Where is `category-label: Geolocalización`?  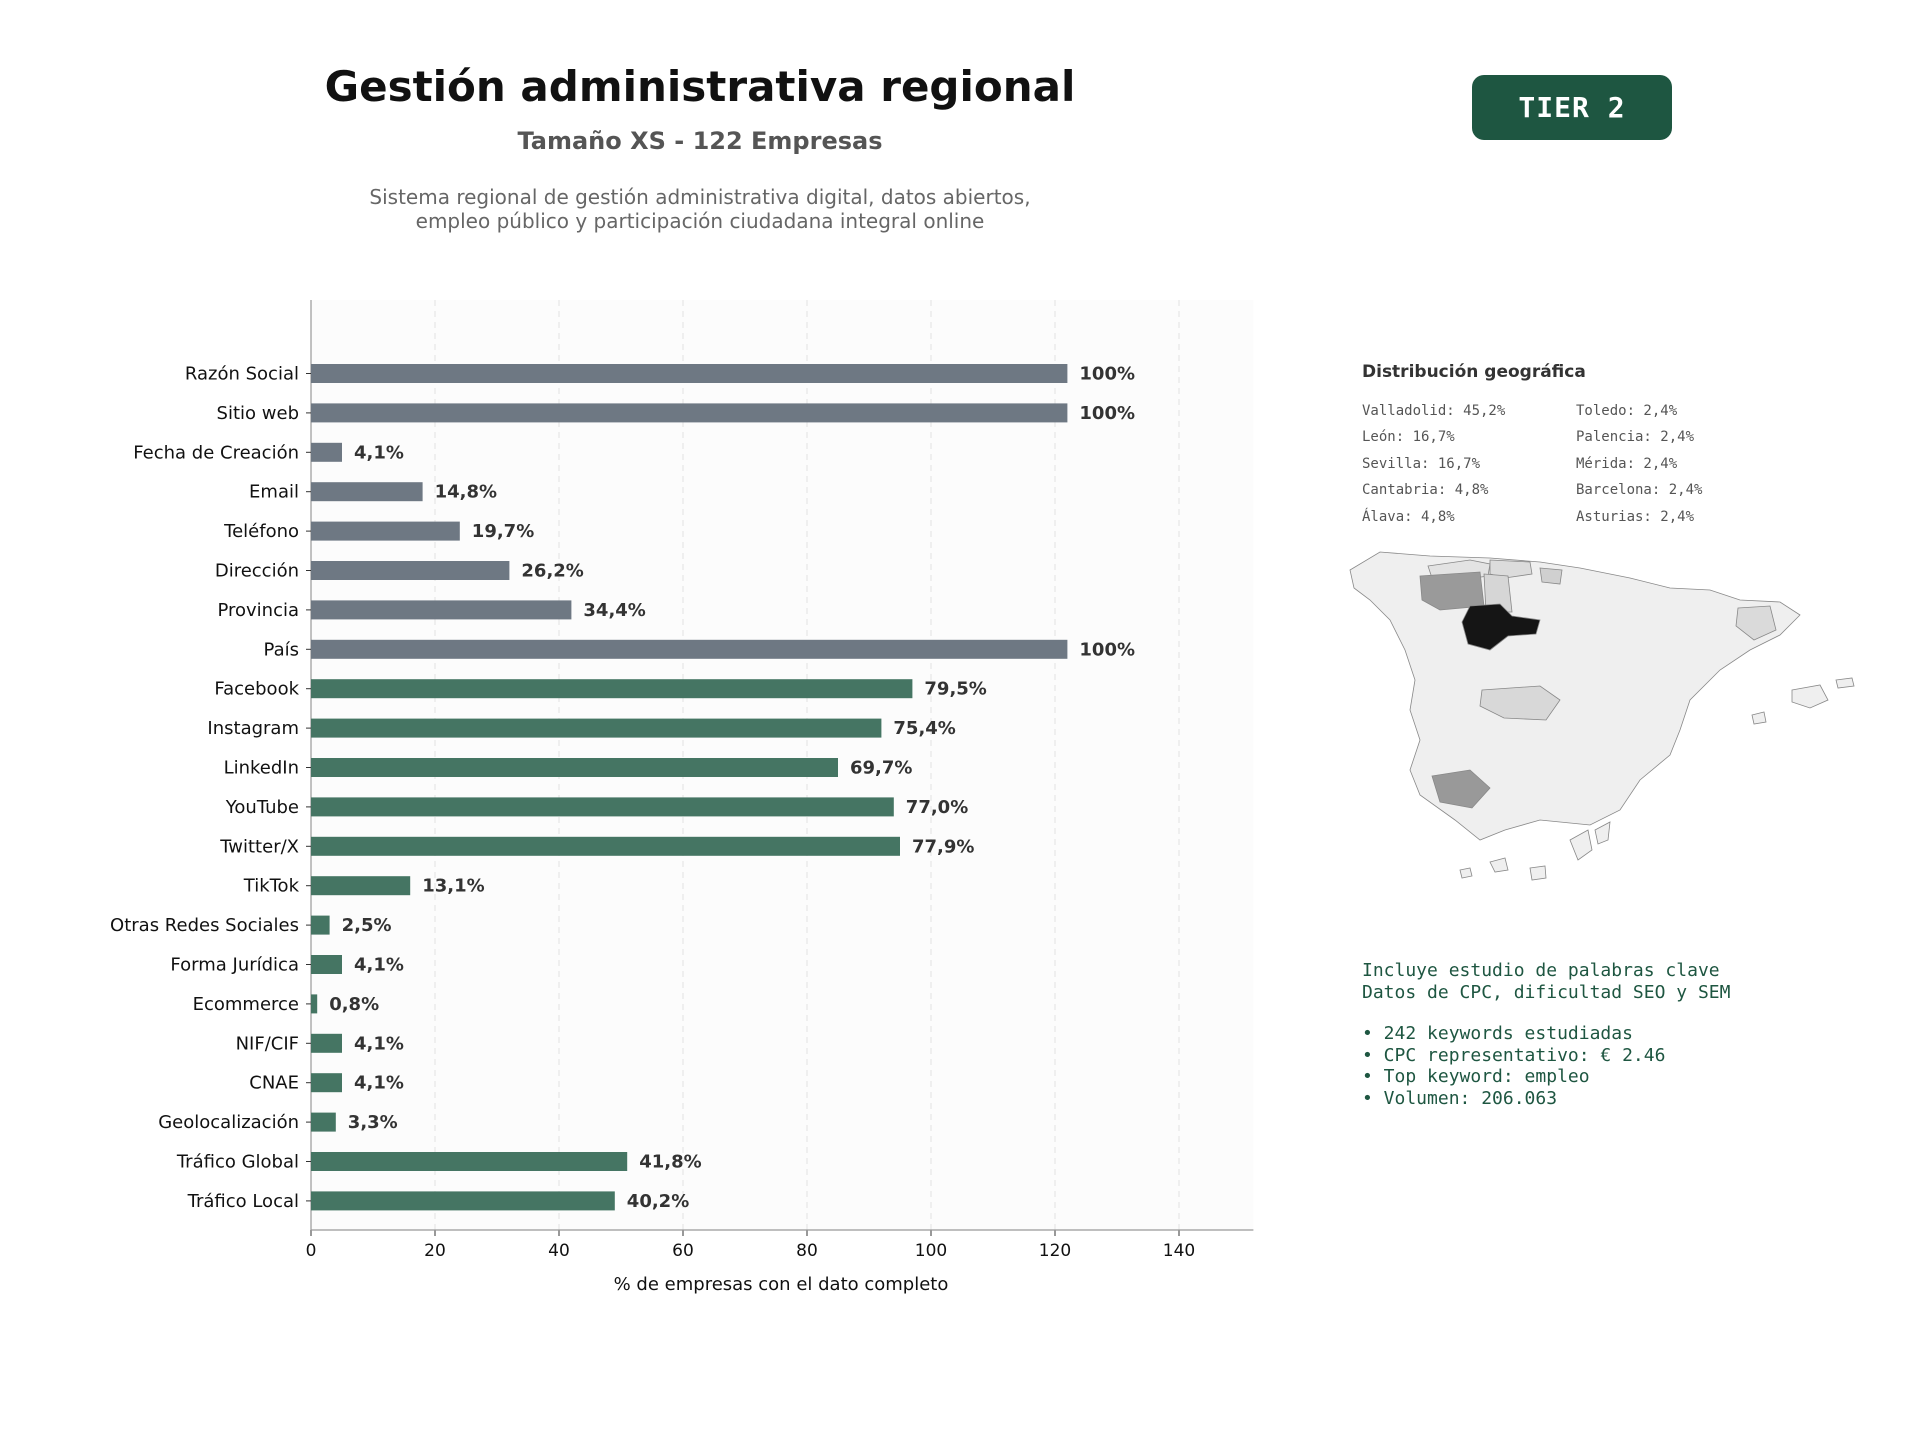
category-label: Geolocalización is located at coordinates (228, 1122).